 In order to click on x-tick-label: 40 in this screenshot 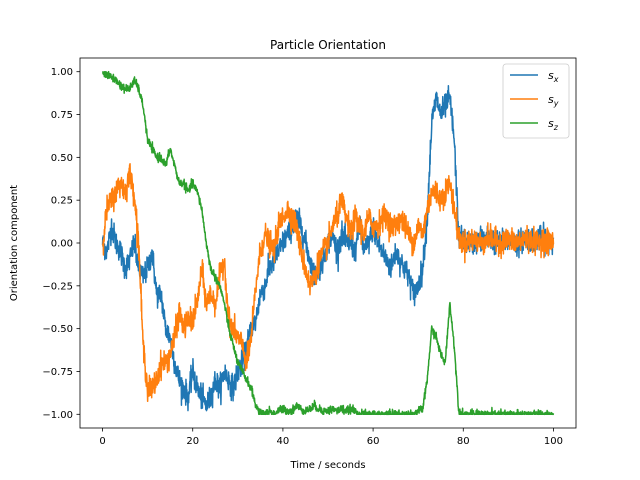, I will do `click(283, 441)`.